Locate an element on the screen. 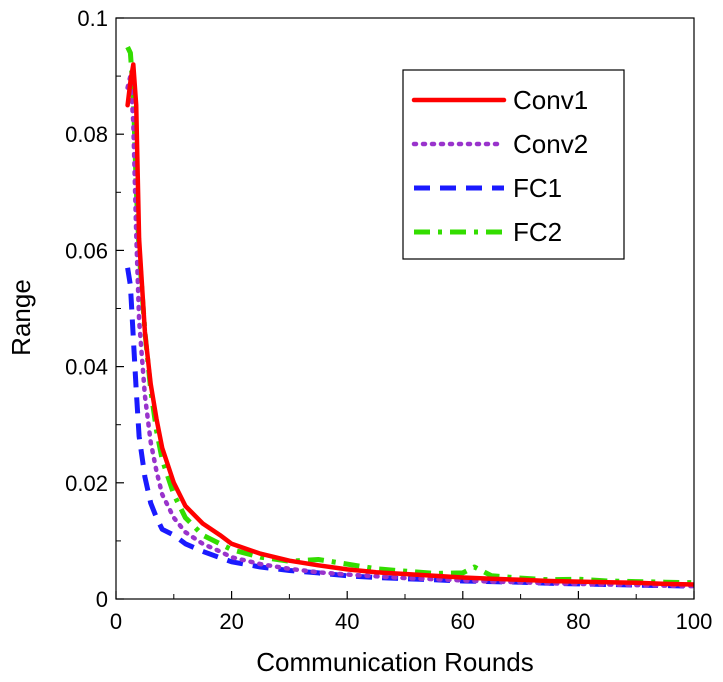 The height and width of the screenshot is (682, 723). legend-label-fc1: FC1 is located at coordinates (537, 188).